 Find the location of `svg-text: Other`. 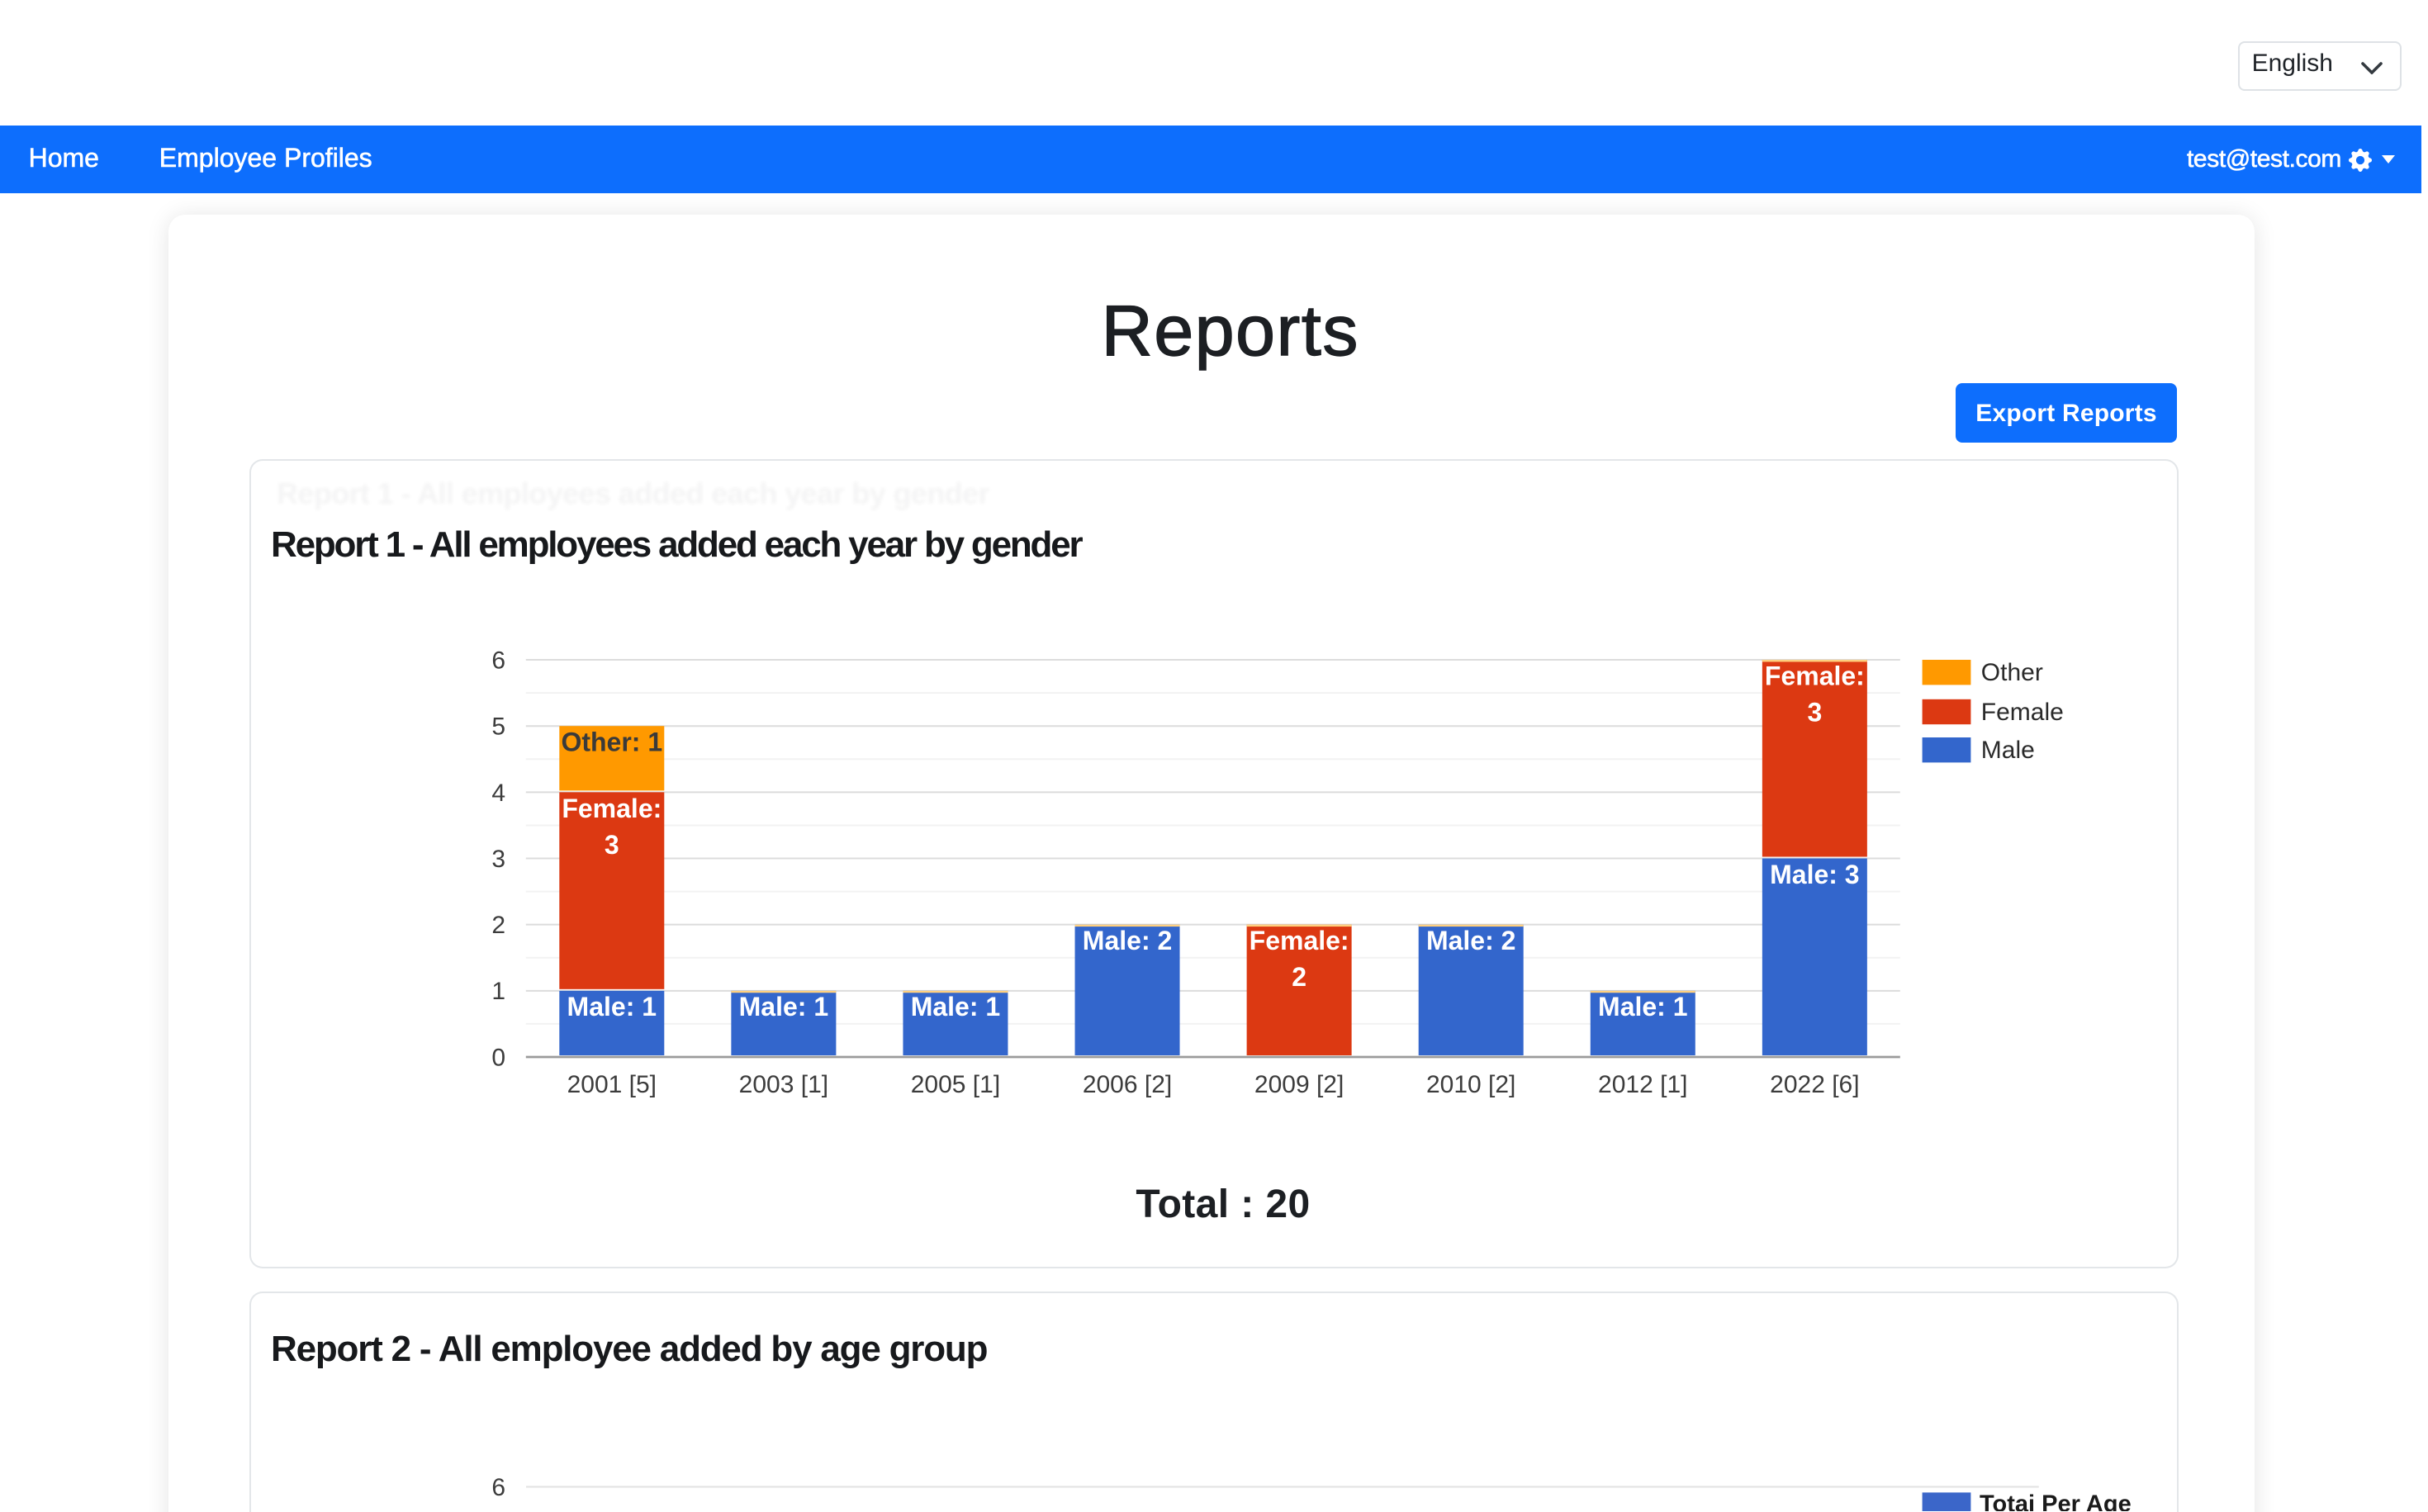

svg-text: Other is located at coordinates (2012, 671).